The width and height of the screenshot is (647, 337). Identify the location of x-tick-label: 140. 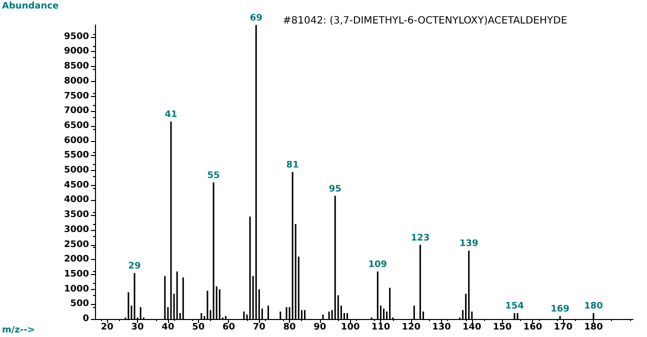
(472, 327).